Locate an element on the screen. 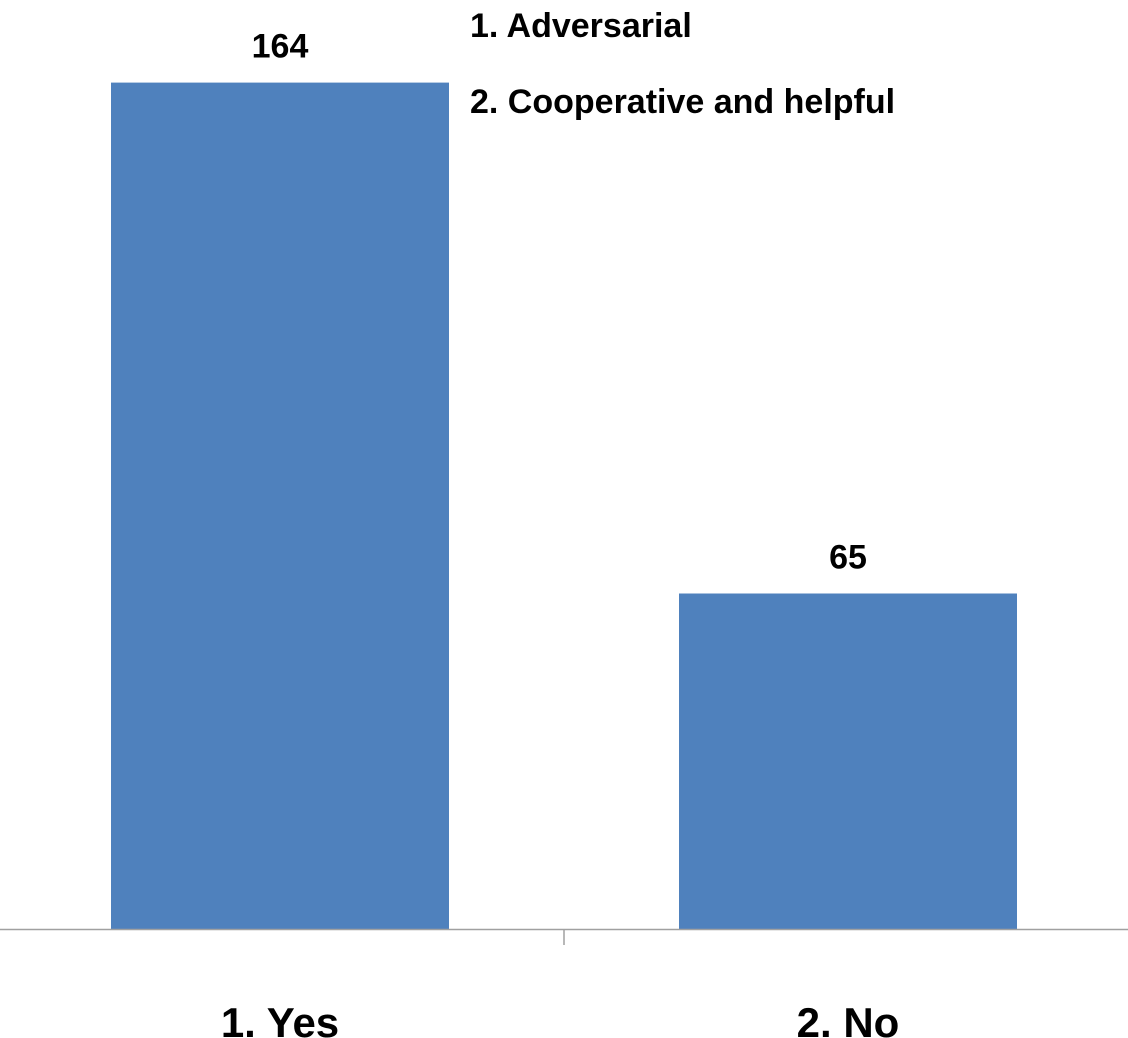  category-label-1: 1. Yes is located at coordinates (280, 1018).